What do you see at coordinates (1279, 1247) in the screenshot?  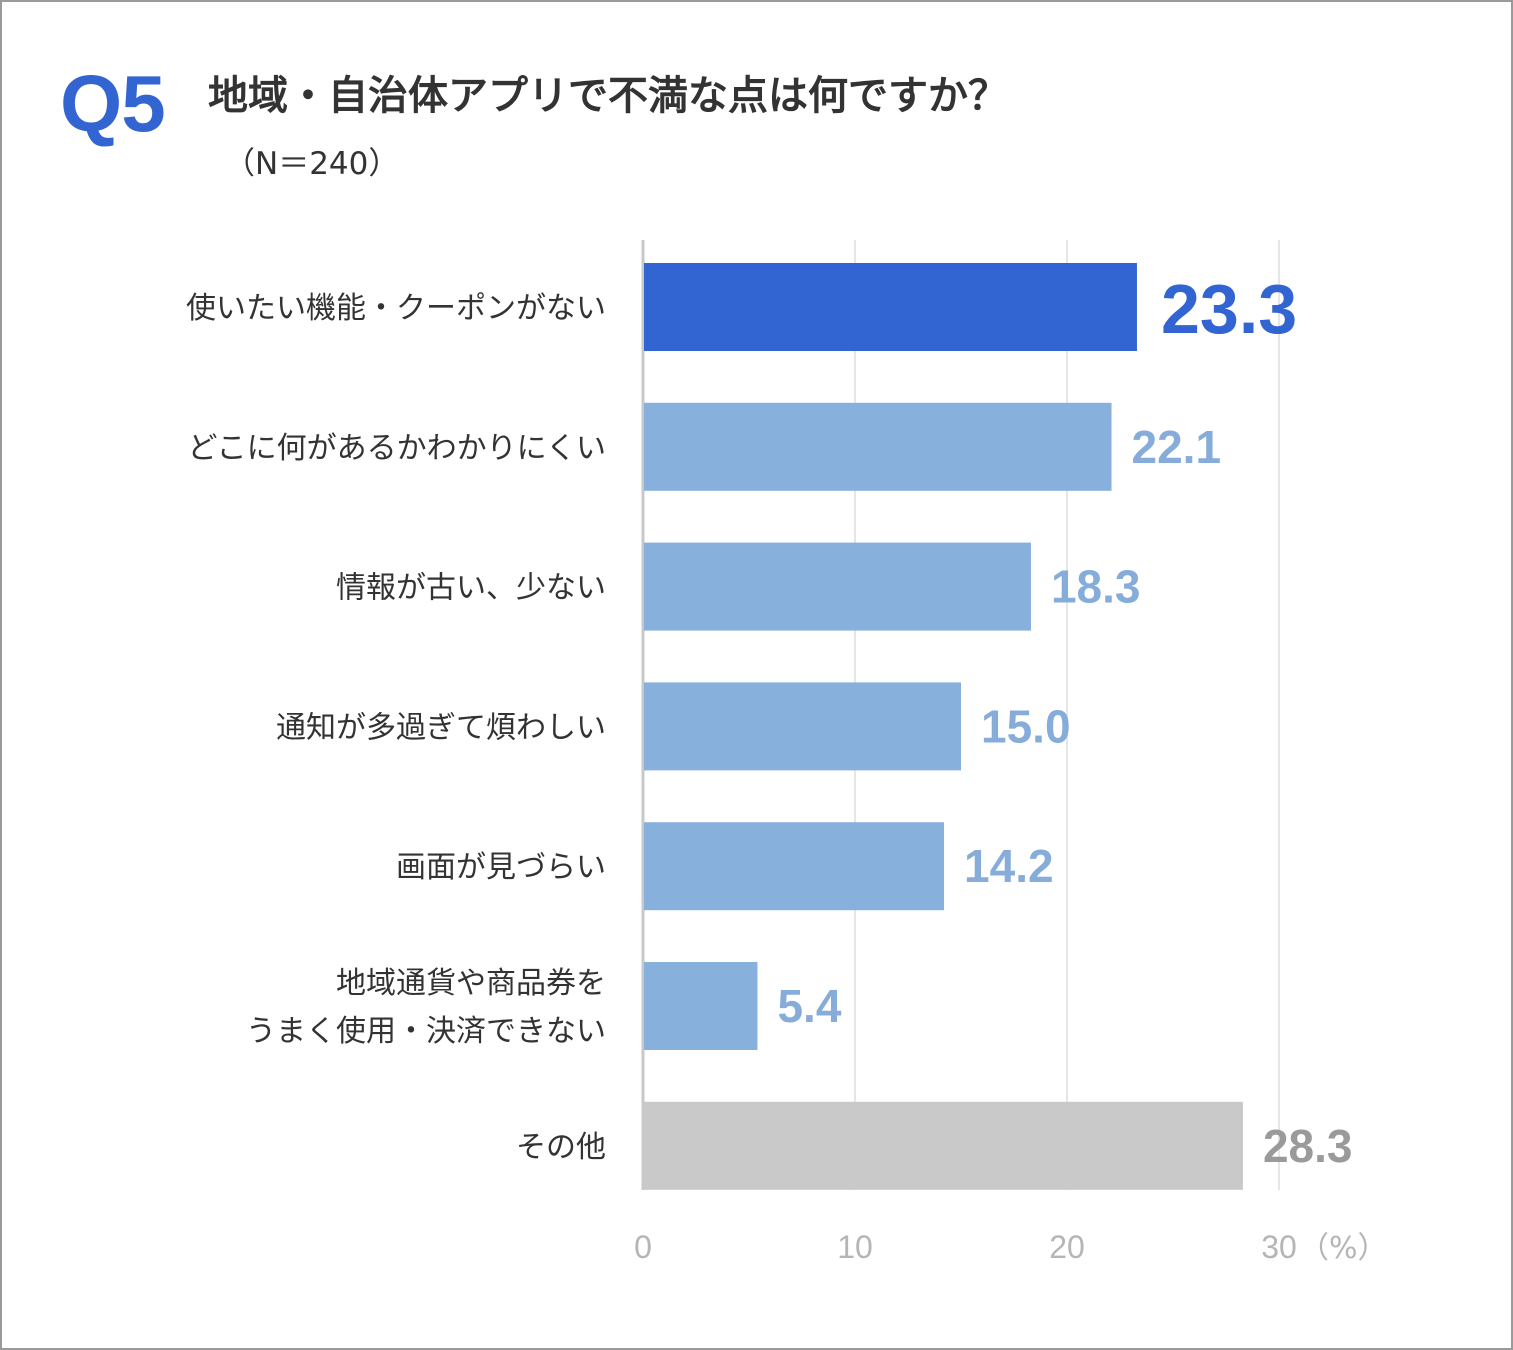 I see `x-tick-label: 30` at bounding box center [1279, 1247].